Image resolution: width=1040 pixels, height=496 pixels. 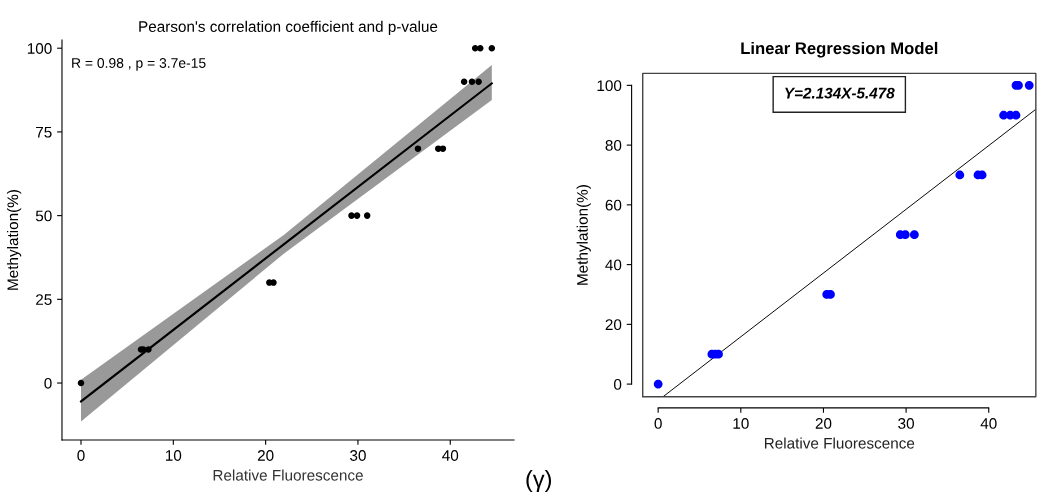 I want to click on y-tick-label: 60, so click(x=613, y=205).